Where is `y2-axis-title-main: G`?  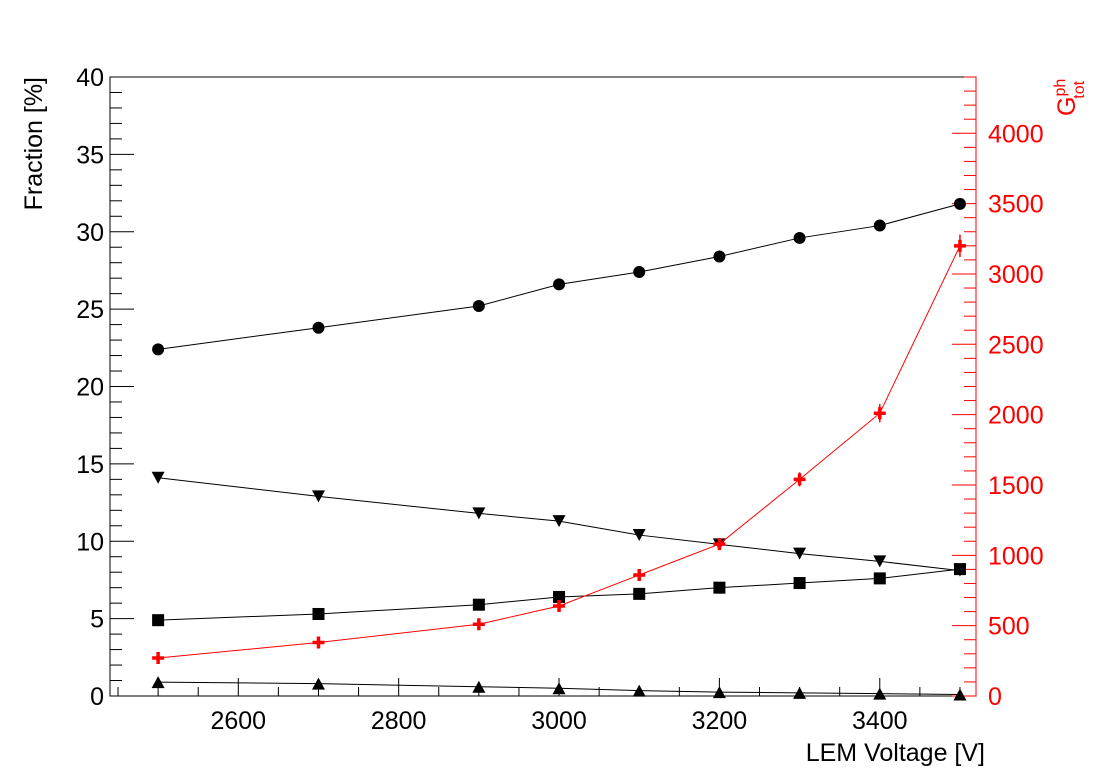 y2-axis-title-main: G is located at coordinates (1067, 106).